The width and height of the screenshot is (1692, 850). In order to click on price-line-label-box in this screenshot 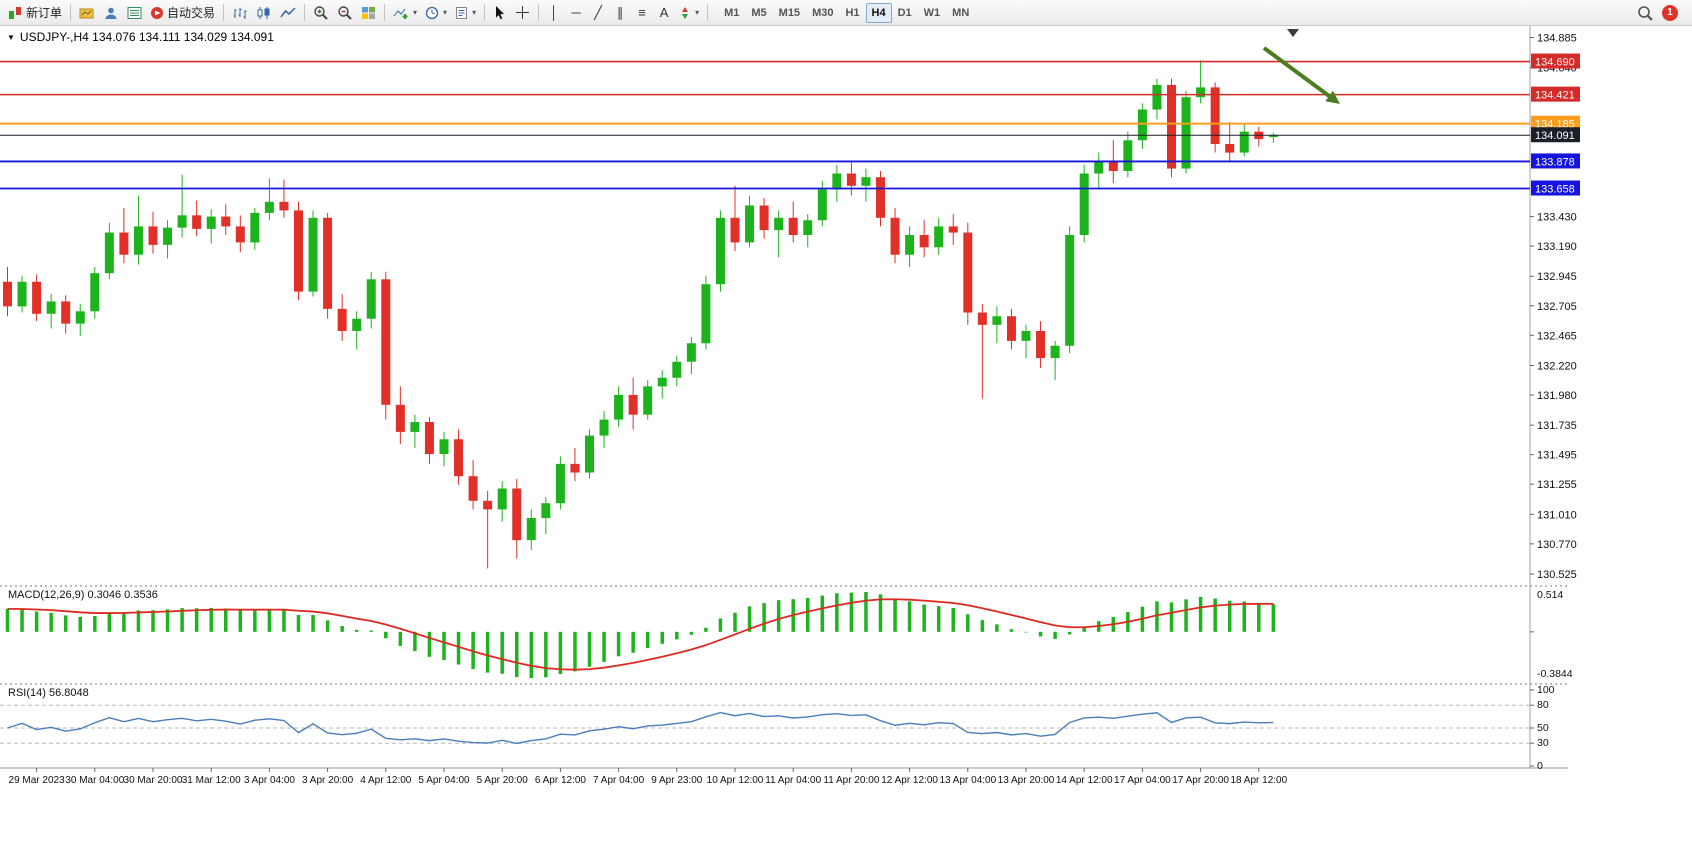, I will do `click(1555, 188)`.